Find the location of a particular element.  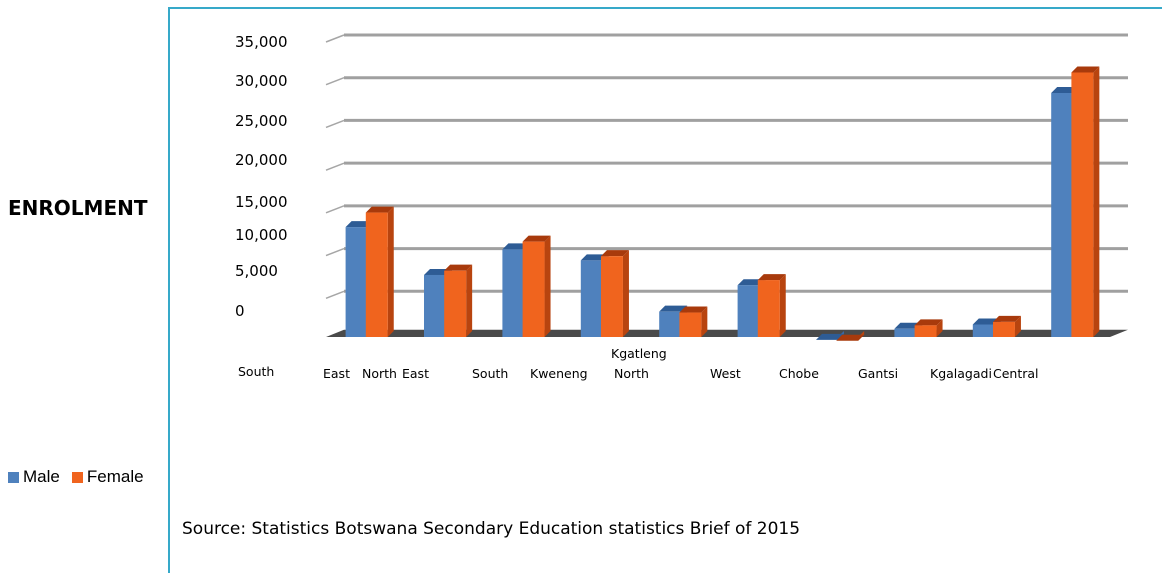

legend-label-male: Male is located at coordinates (41, 476).